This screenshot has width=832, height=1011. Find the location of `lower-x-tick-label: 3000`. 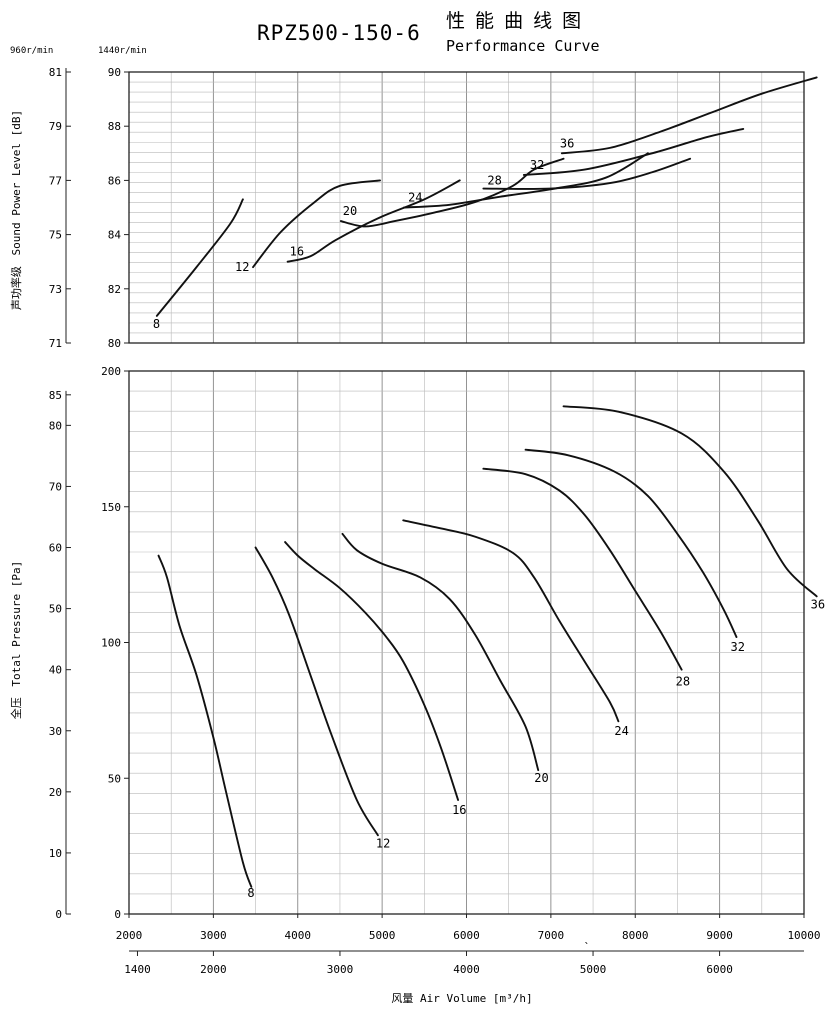

lower-x-tick-label: 3000 is located at coordinates (340, 969).